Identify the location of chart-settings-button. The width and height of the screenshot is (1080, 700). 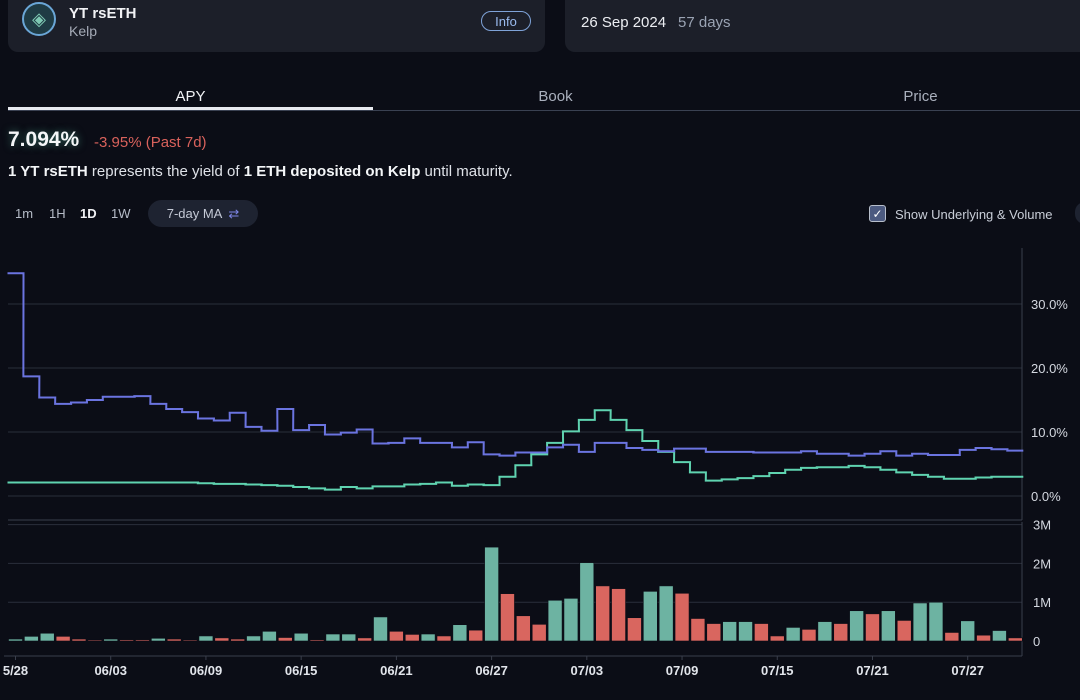
(1077, 213).